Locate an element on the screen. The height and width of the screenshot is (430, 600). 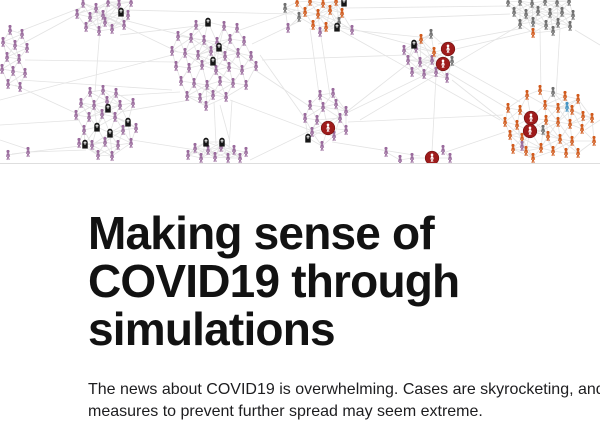
page-title-line: Making sense of is located at coordinates (261, 233).